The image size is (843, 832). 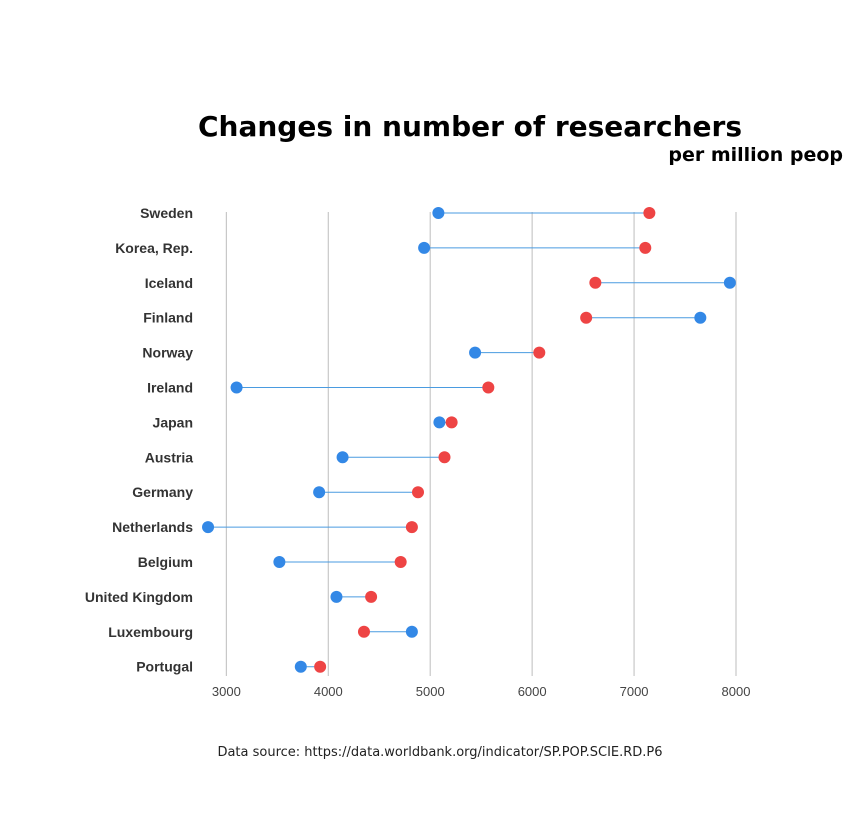 What do you see at coordinates (166, 213) in the screenshot?
I see `category-label: Sweden` at bounding box center [166, 213].